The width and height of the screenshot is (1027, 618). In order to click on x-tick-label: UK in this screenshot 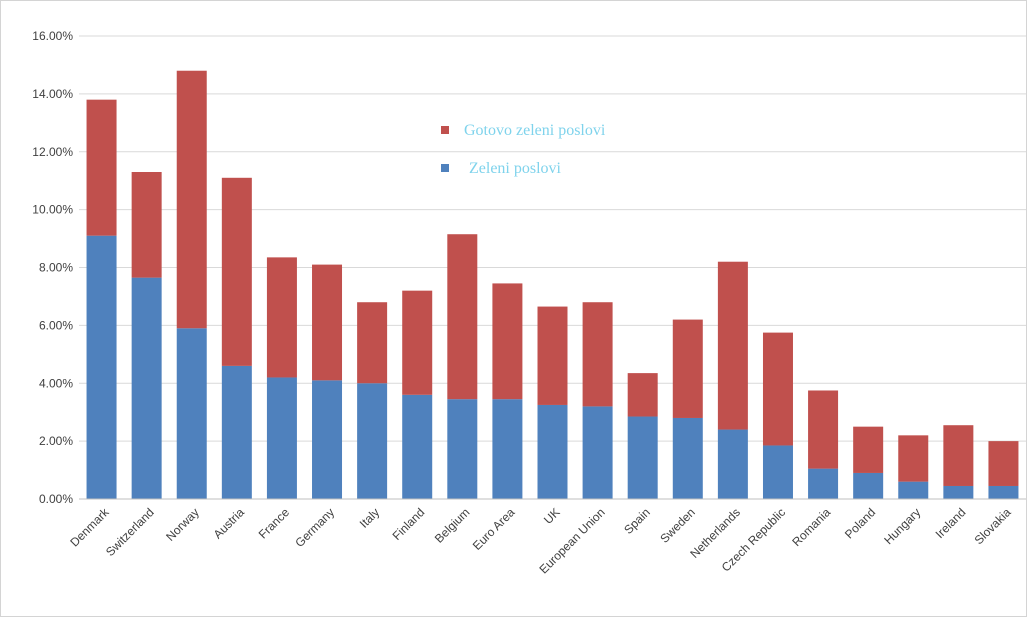, I will do `click(552, 516)`.